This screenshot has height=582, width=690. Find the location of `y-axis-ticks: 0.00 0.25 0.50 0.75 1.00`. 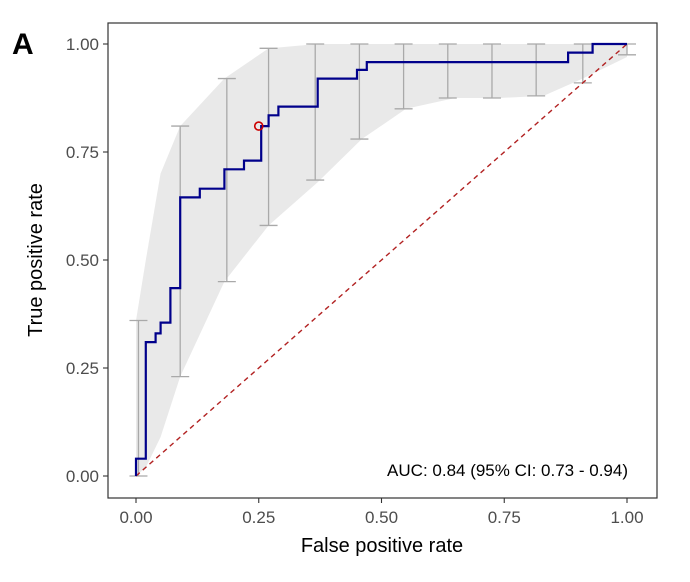

y-axis-ticks: 0.00 0.25 0.50 0.75 1.00 is located at coordinates (87, 260).